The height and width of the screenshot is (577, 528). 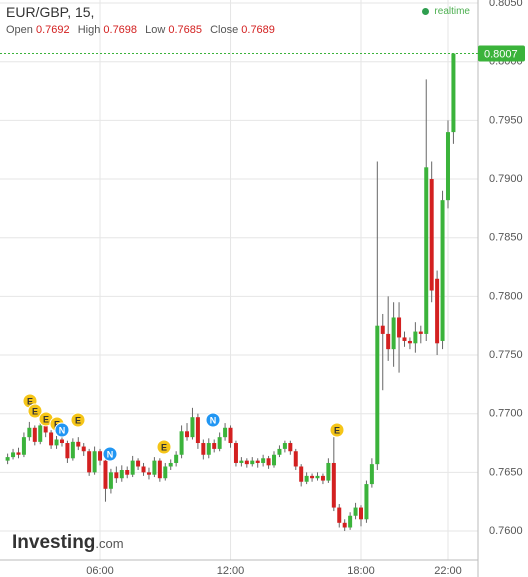 What do you see at coordinates (185, 30) in the screenshot?
I see `value: 0.7685` at bounding box center [185, 30].